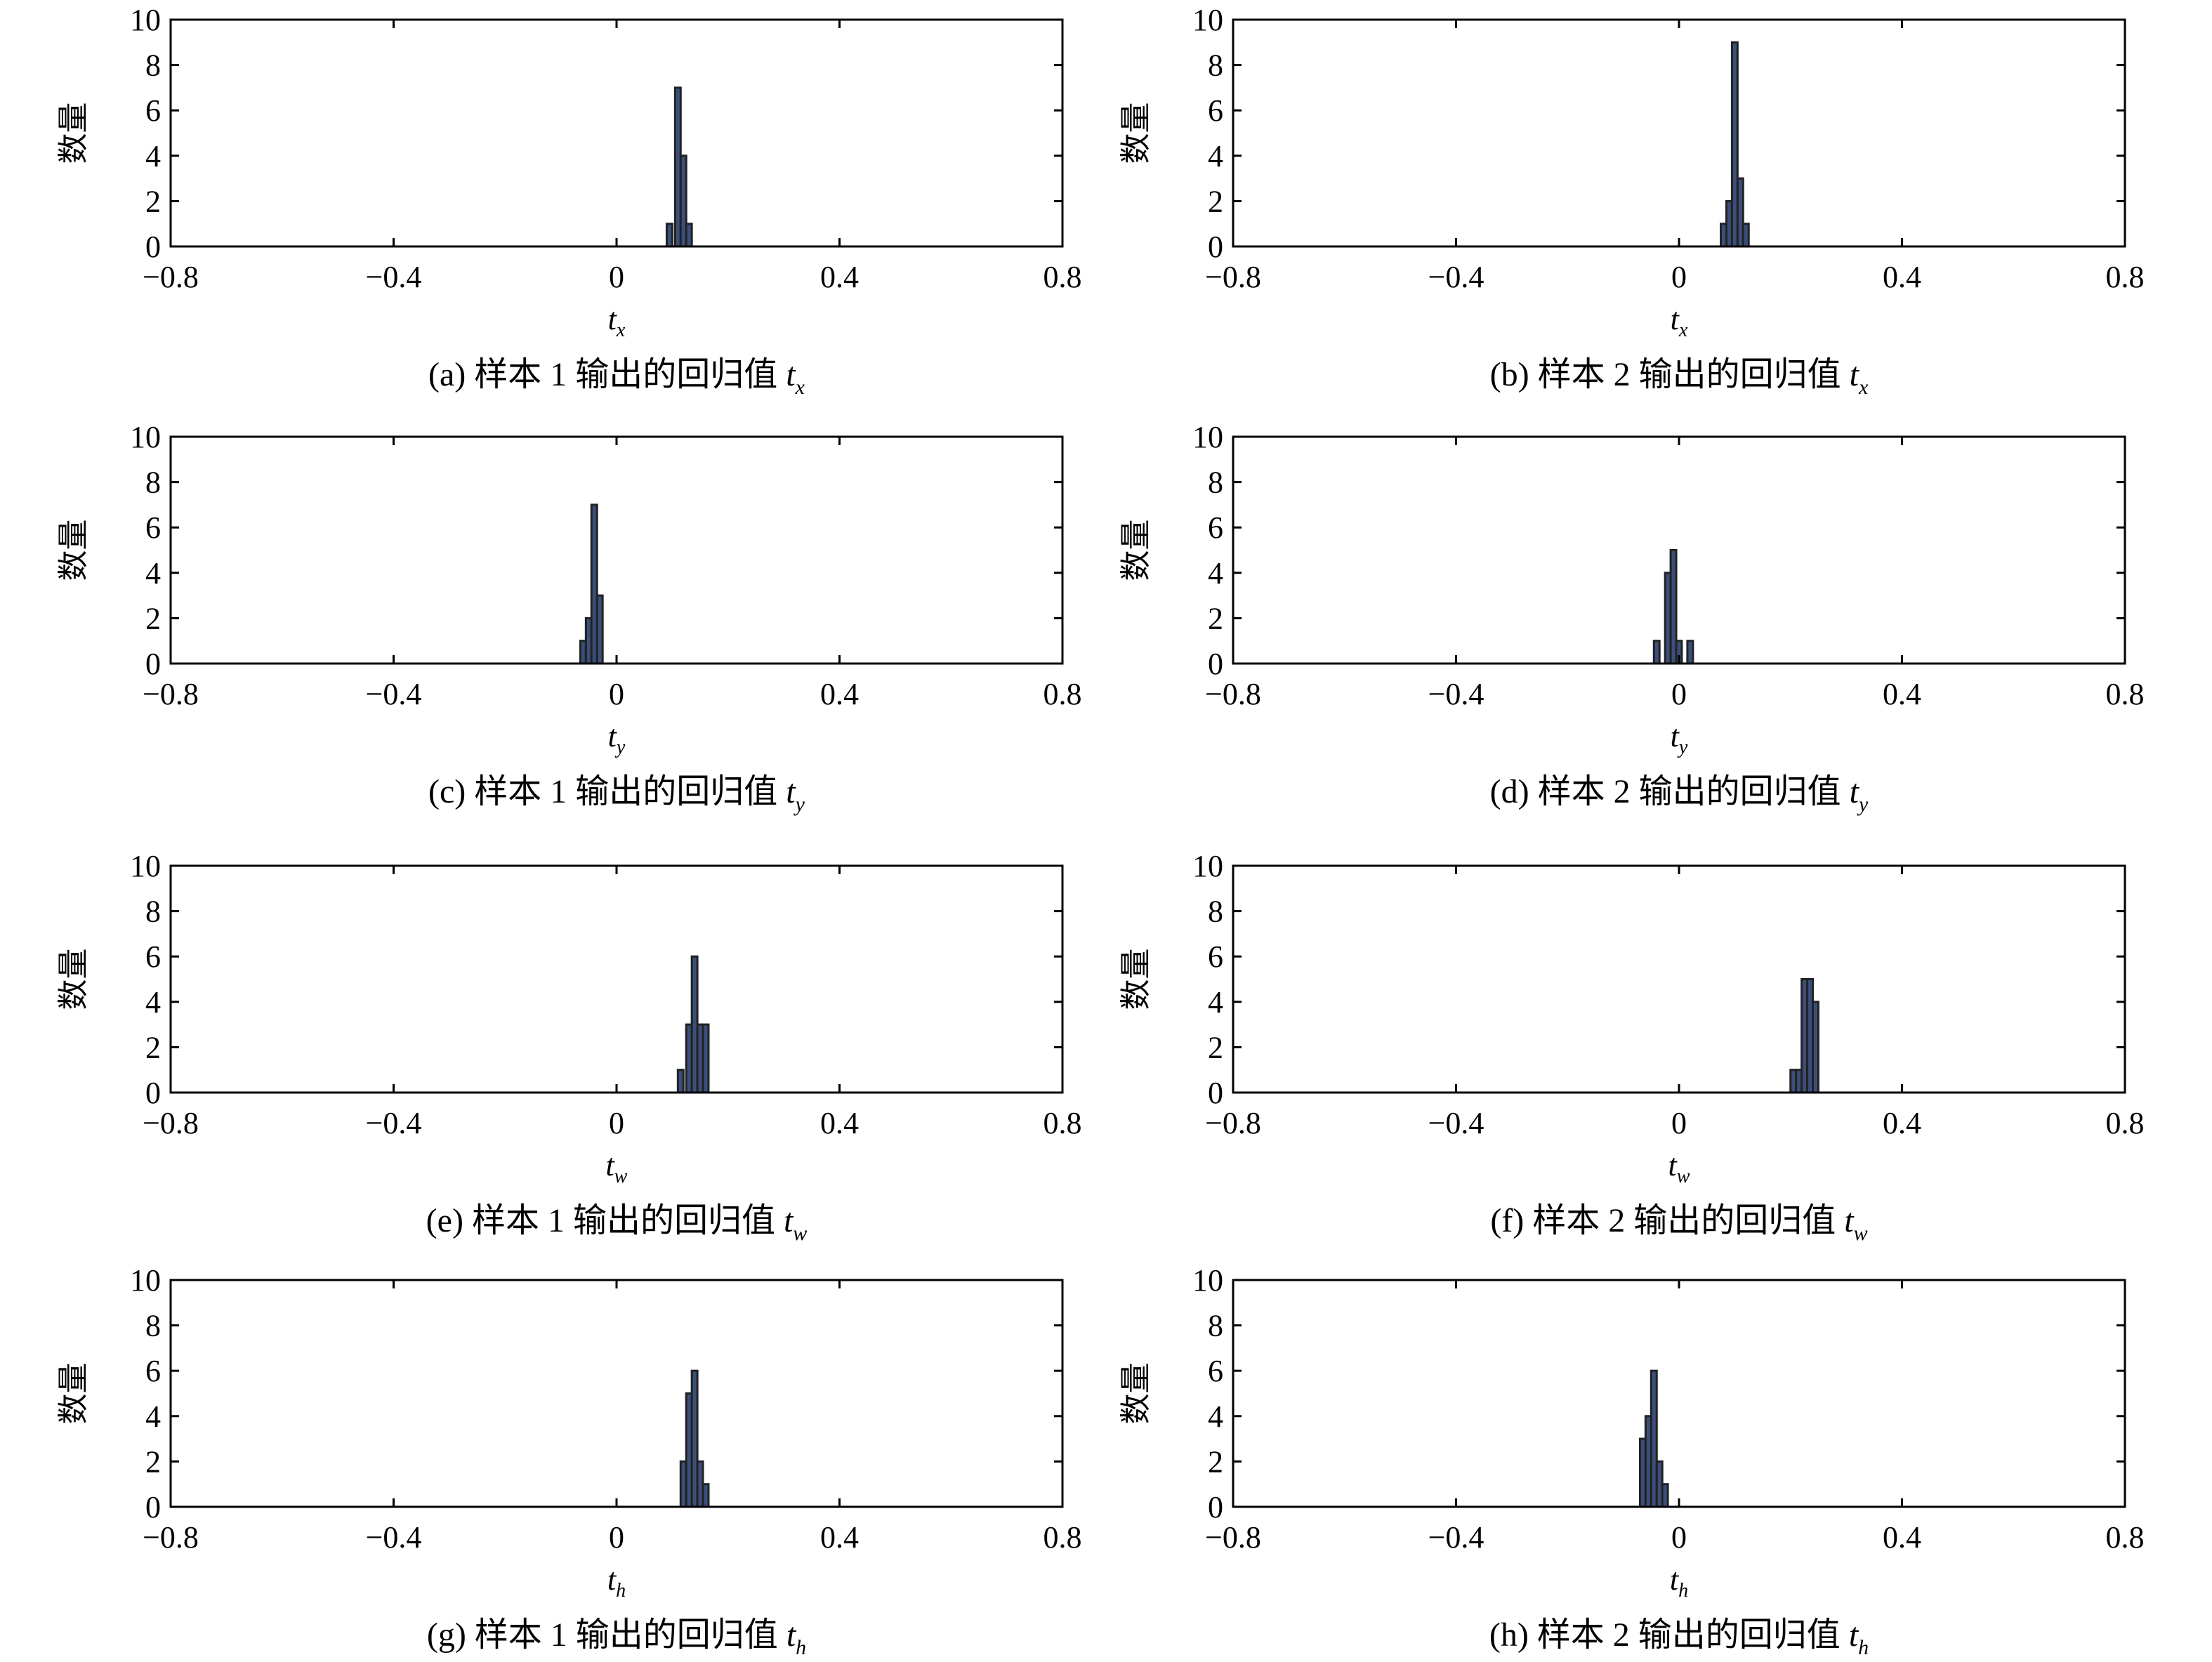 The image size is (2212, 1662). I want to click on panel-caption: (e) 样本 1 输出的回归值 tw, so click(617, 1223).